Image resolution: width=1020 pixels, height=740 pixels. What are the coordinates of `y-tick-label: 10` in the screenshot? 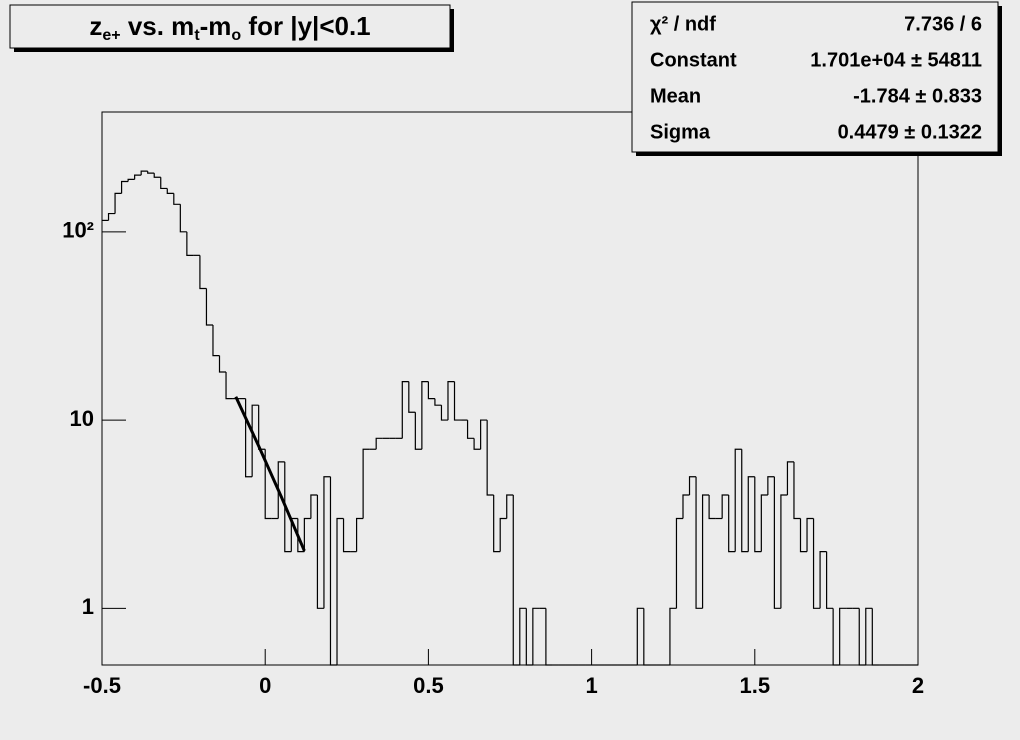 It's located at (82, 418).